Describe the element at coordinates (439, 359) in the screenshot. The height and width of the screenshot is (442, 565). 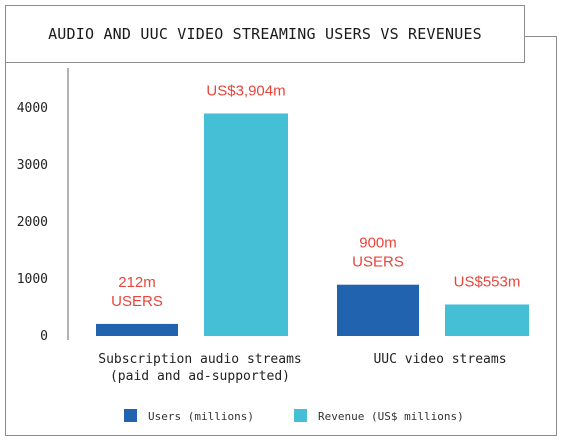
I see `category-label: UUC video streams` at that location.